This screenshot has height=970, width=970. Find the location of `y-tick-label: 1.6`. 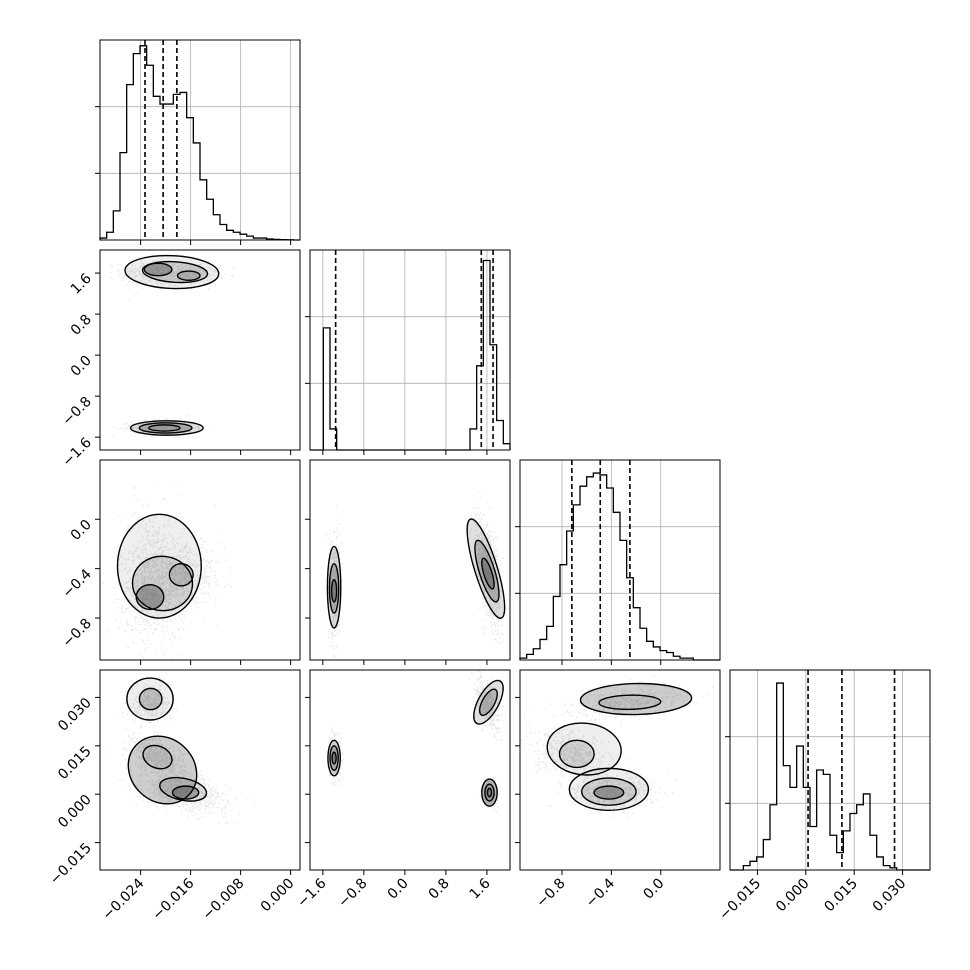

y-tick-label: 1.6 is located at coordinates (81, 284).